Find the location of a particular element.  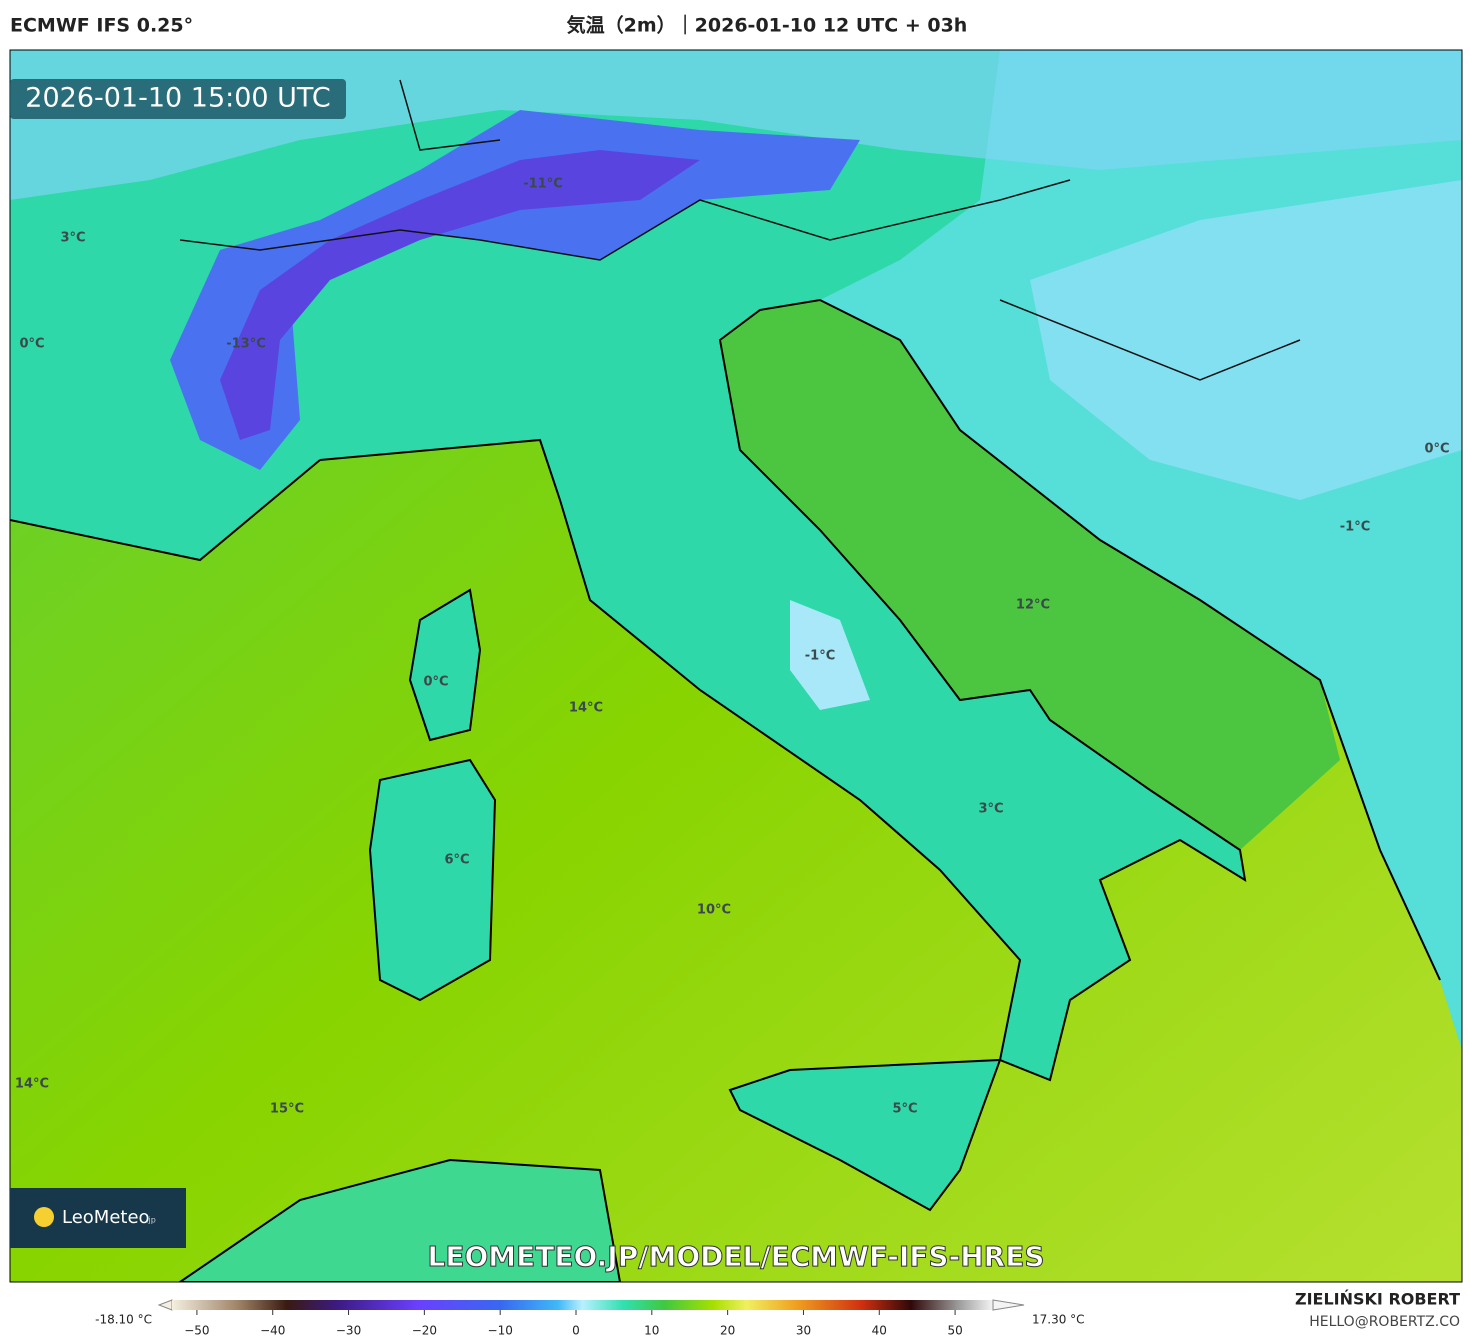

temperature-label: 10°C is located at coordinates (714, 910).